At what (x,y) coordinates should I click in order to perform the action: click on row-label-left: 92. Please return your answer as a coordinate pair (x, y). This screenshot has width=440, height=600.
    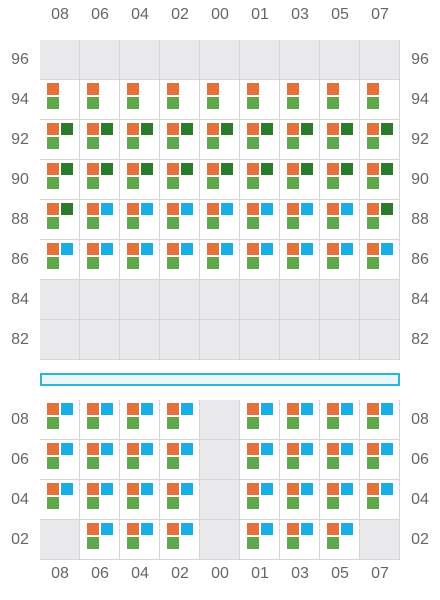
    Looking at the image, I should click on (20, 139).